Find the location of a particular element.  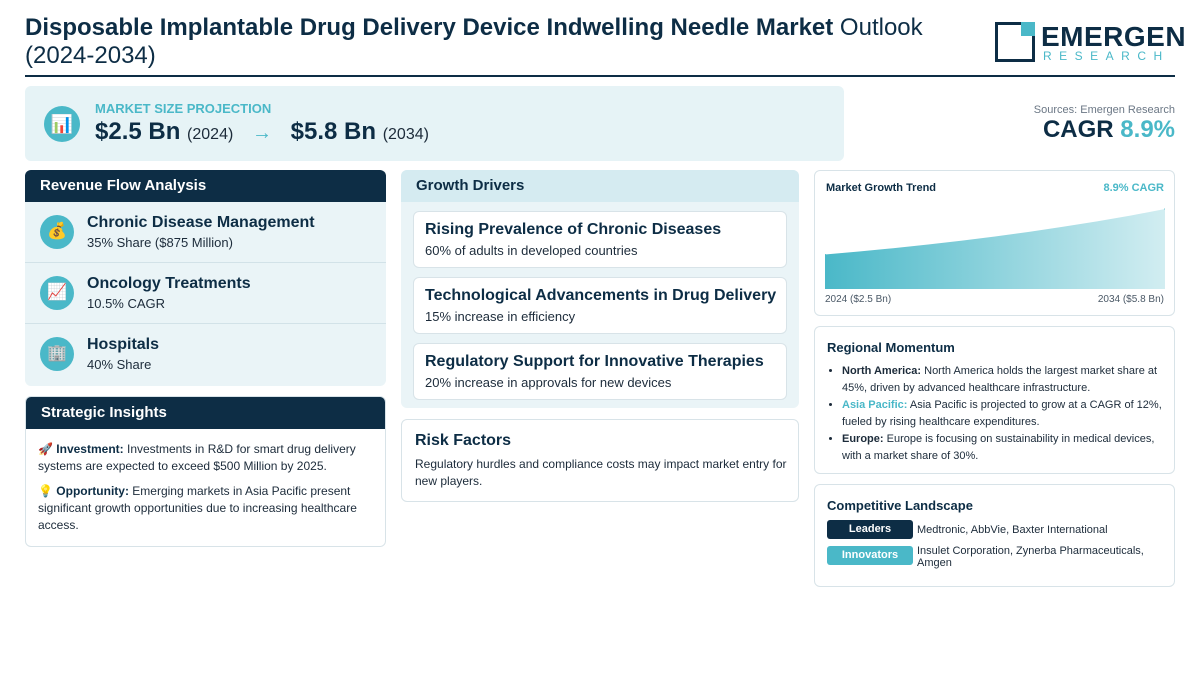

revenue-item: 🏢 Hospitals 40% Share is located at coordinates (205, 354).